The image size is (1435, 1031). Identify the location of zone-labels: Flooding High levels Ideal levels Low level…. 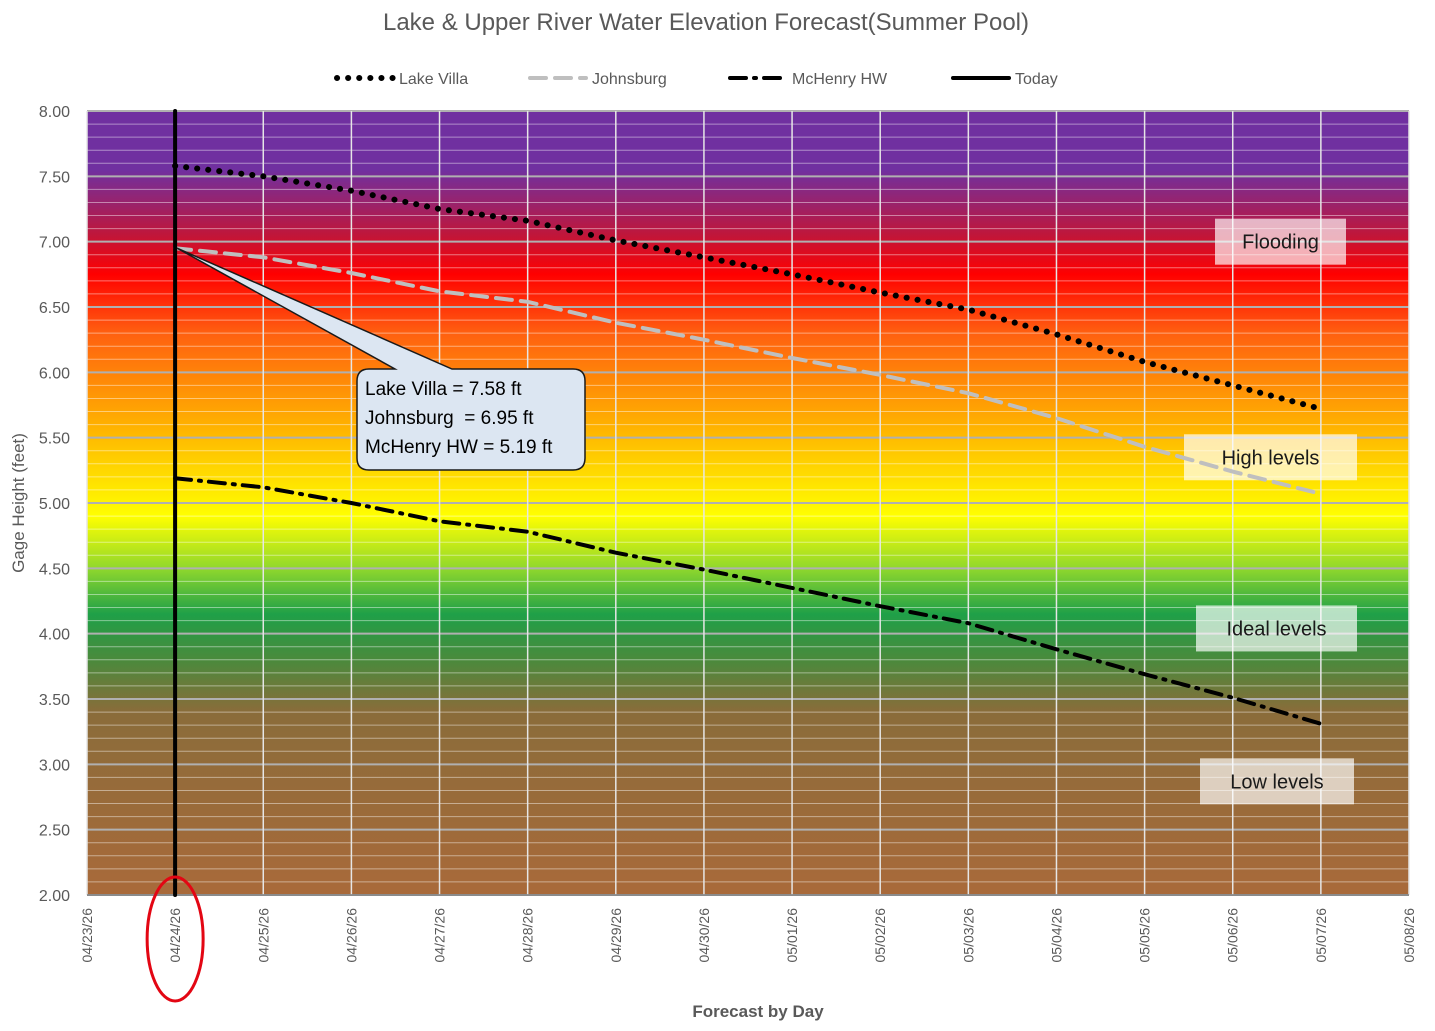
(1270, 511).